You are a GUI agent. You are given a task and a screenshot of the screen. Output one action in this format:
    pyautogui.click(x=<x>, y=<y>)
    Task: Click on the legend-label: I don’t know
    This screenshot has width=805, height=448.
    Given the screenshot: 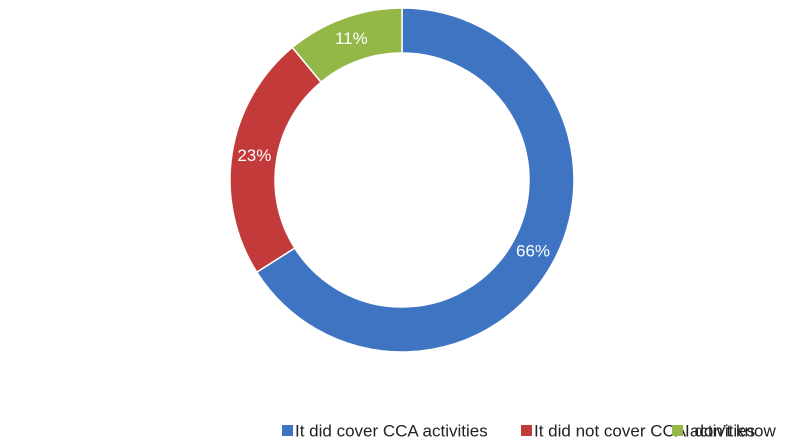 What is the action you would take?
    pyautogui.click(x=730, y=430)
    